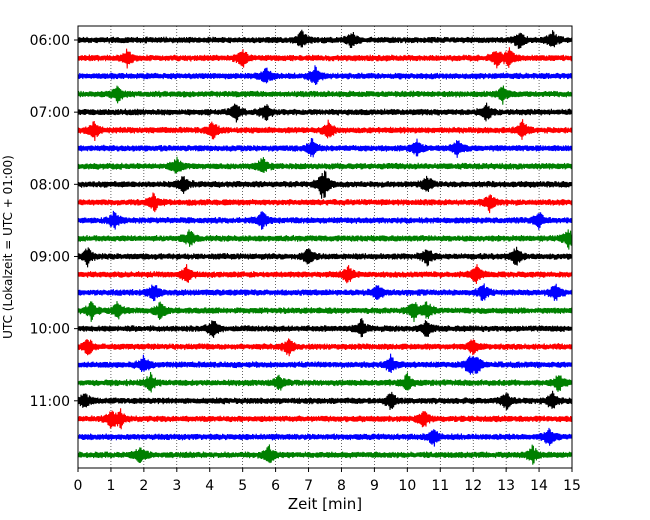 Image resolution: width=650 pixels, height=520 pixels. Describe the element at coordinates (50, 41) in the screenshot. I see `y-tick-label: 06:00` at that location.